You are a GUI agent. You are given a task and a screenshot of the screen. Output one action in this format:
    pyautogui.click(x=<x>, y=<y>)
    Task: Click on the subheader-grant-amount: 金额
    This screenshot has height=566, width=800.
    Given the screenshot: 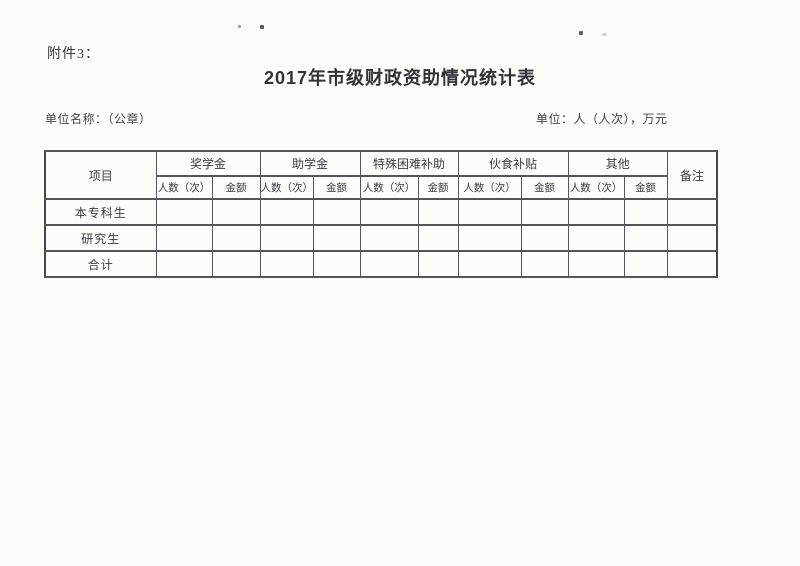 What is the action you would take?
    pyautogui.click(x=336, y=187)
    